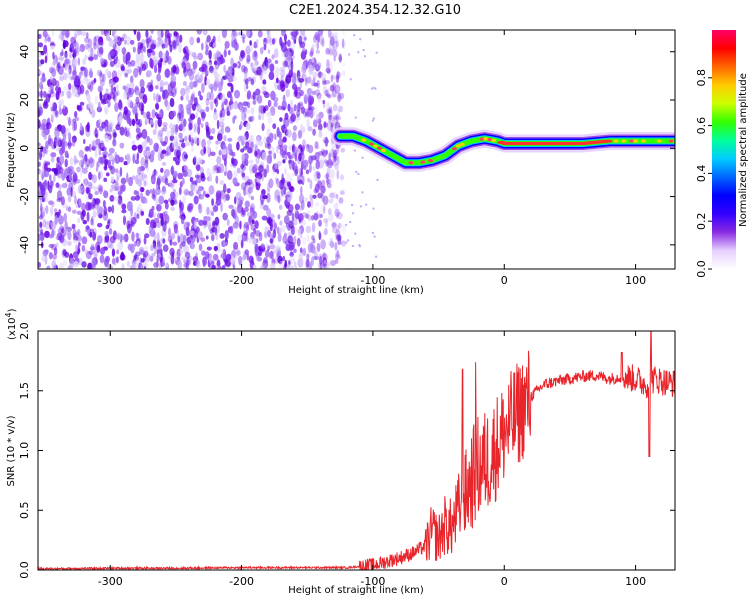 The image size is (750, 600). Describe the element at coordinates (241, 581) in the screenshot. I see `snr-x-tick-label: -200` at that location.